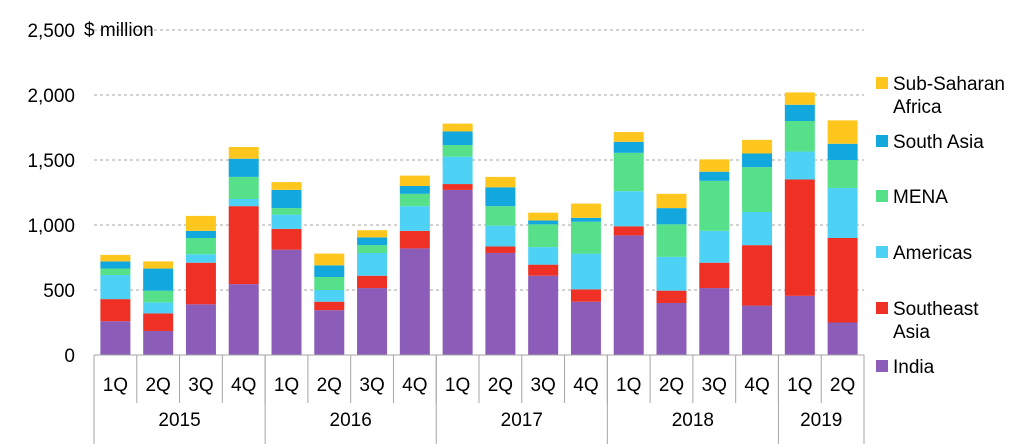 This screenshot has width=1028, height=444. Describe the element at coordinates (179, 420) in the screenshot. I see `year-label: 2015` at that location.